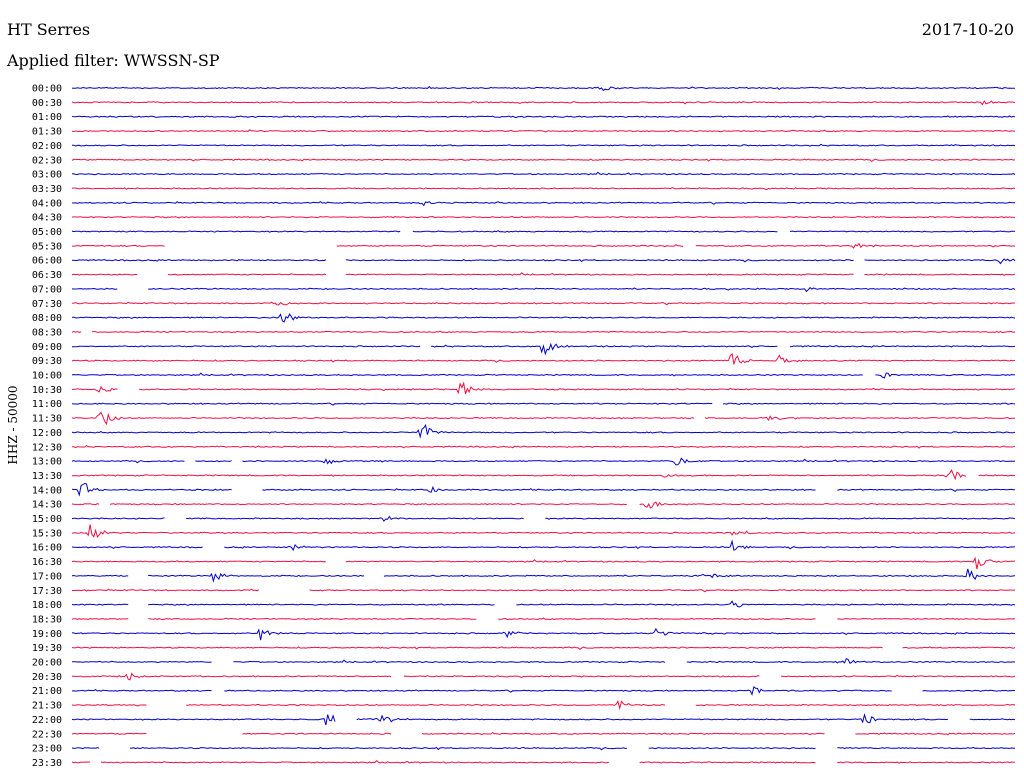 This screenshot has height=780, width=1024. I want to click on hour-tick-label: 15:00, so click(47, 519).